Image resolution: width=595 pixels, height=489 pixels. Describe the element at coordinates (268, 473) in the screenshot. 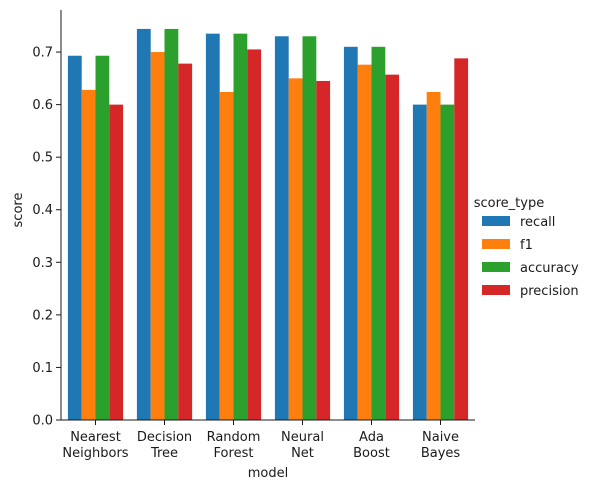

I see `x-axis-title: model` at that location.